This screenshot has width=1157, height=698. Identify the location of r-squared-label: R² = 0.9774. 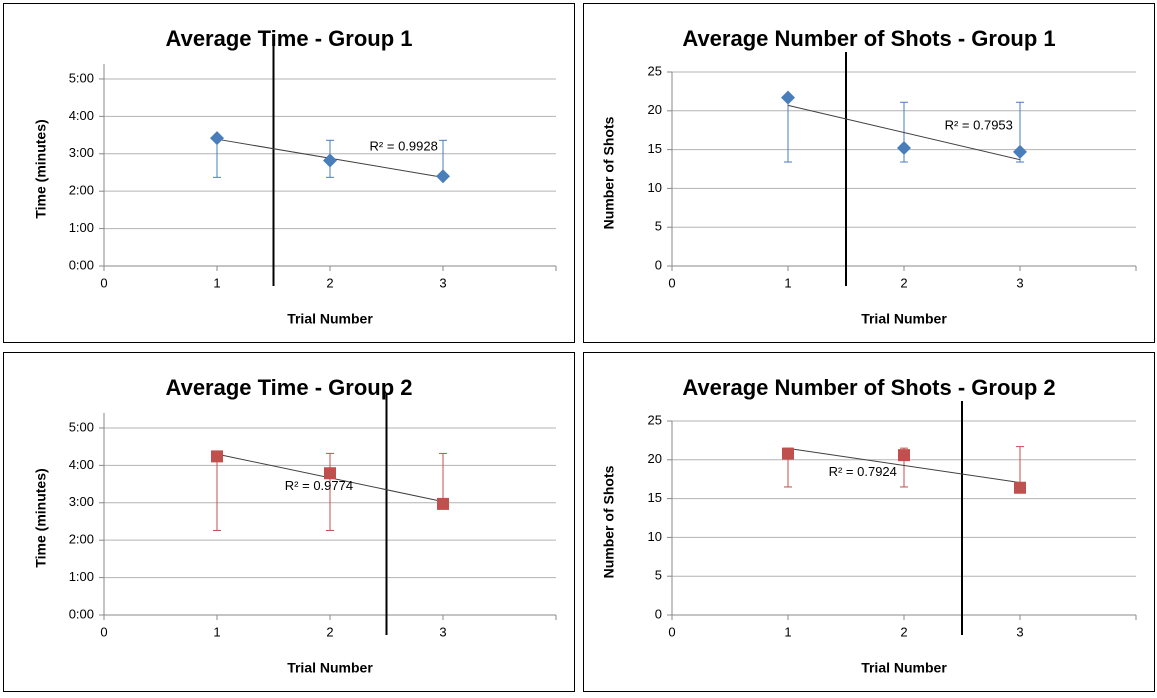
(319, 485).